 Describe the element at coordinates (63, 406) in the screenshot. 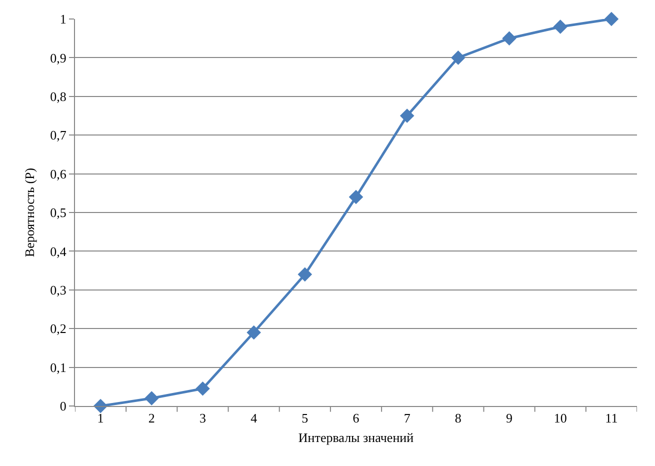

I see `y-tick-label: 0` at that location.